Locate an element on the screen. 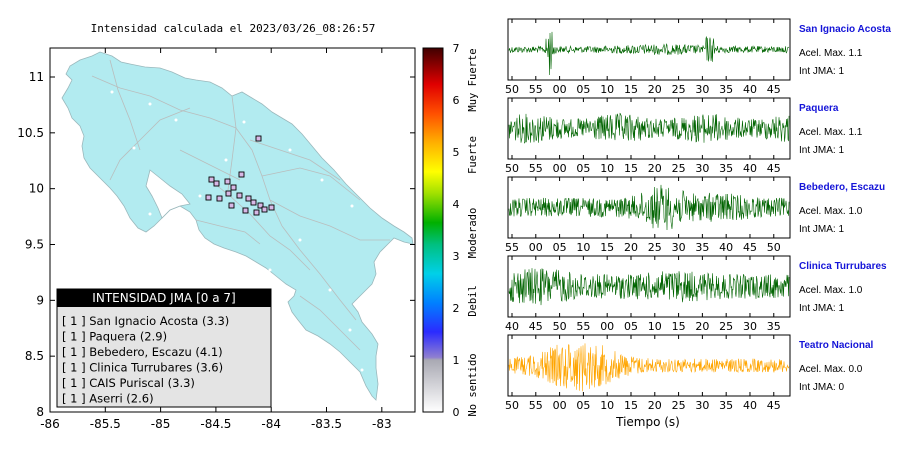 Image resolution: width=910 pixels, height=460 pixels. station-name: Paquera is located at coordinates (819, 108).